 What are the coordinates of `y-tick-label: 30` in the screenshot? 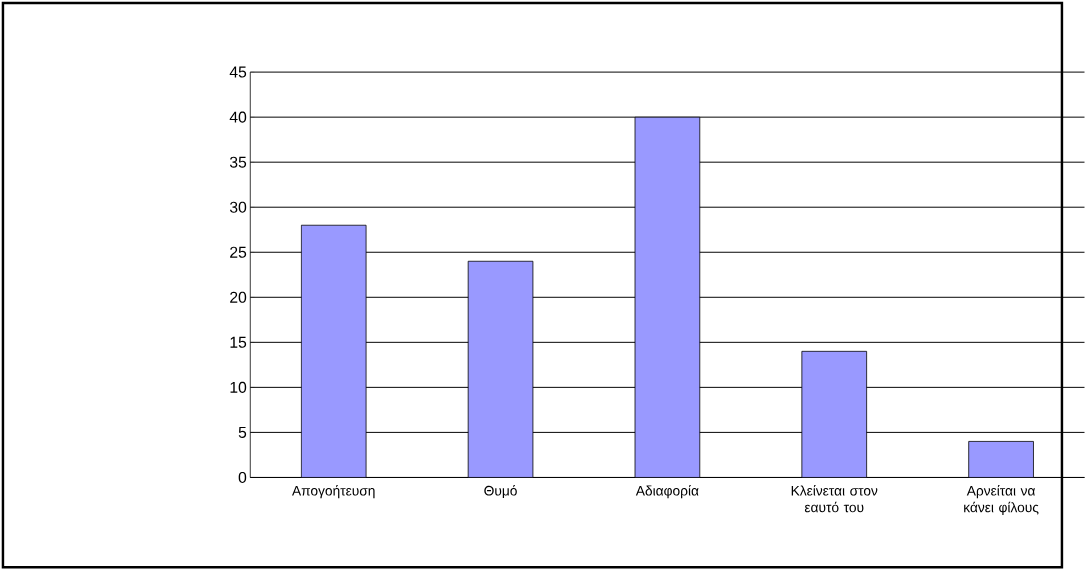 It's located at (238, 207).